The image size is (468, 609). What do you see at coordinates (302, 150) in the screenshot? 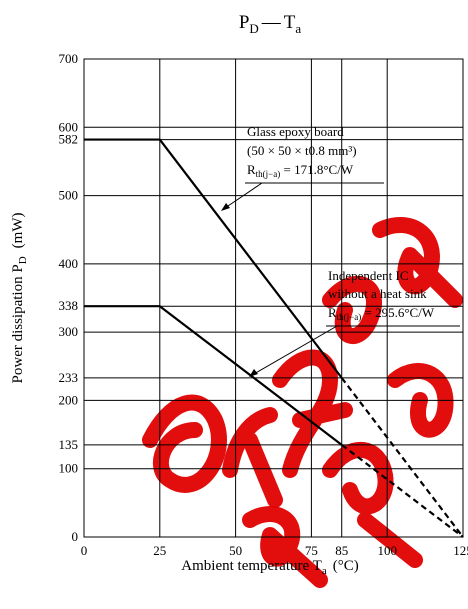
I see `annotation-1-line-2: (50 × 50 × t0.8 mm³)` at bounding box center [302, 150].